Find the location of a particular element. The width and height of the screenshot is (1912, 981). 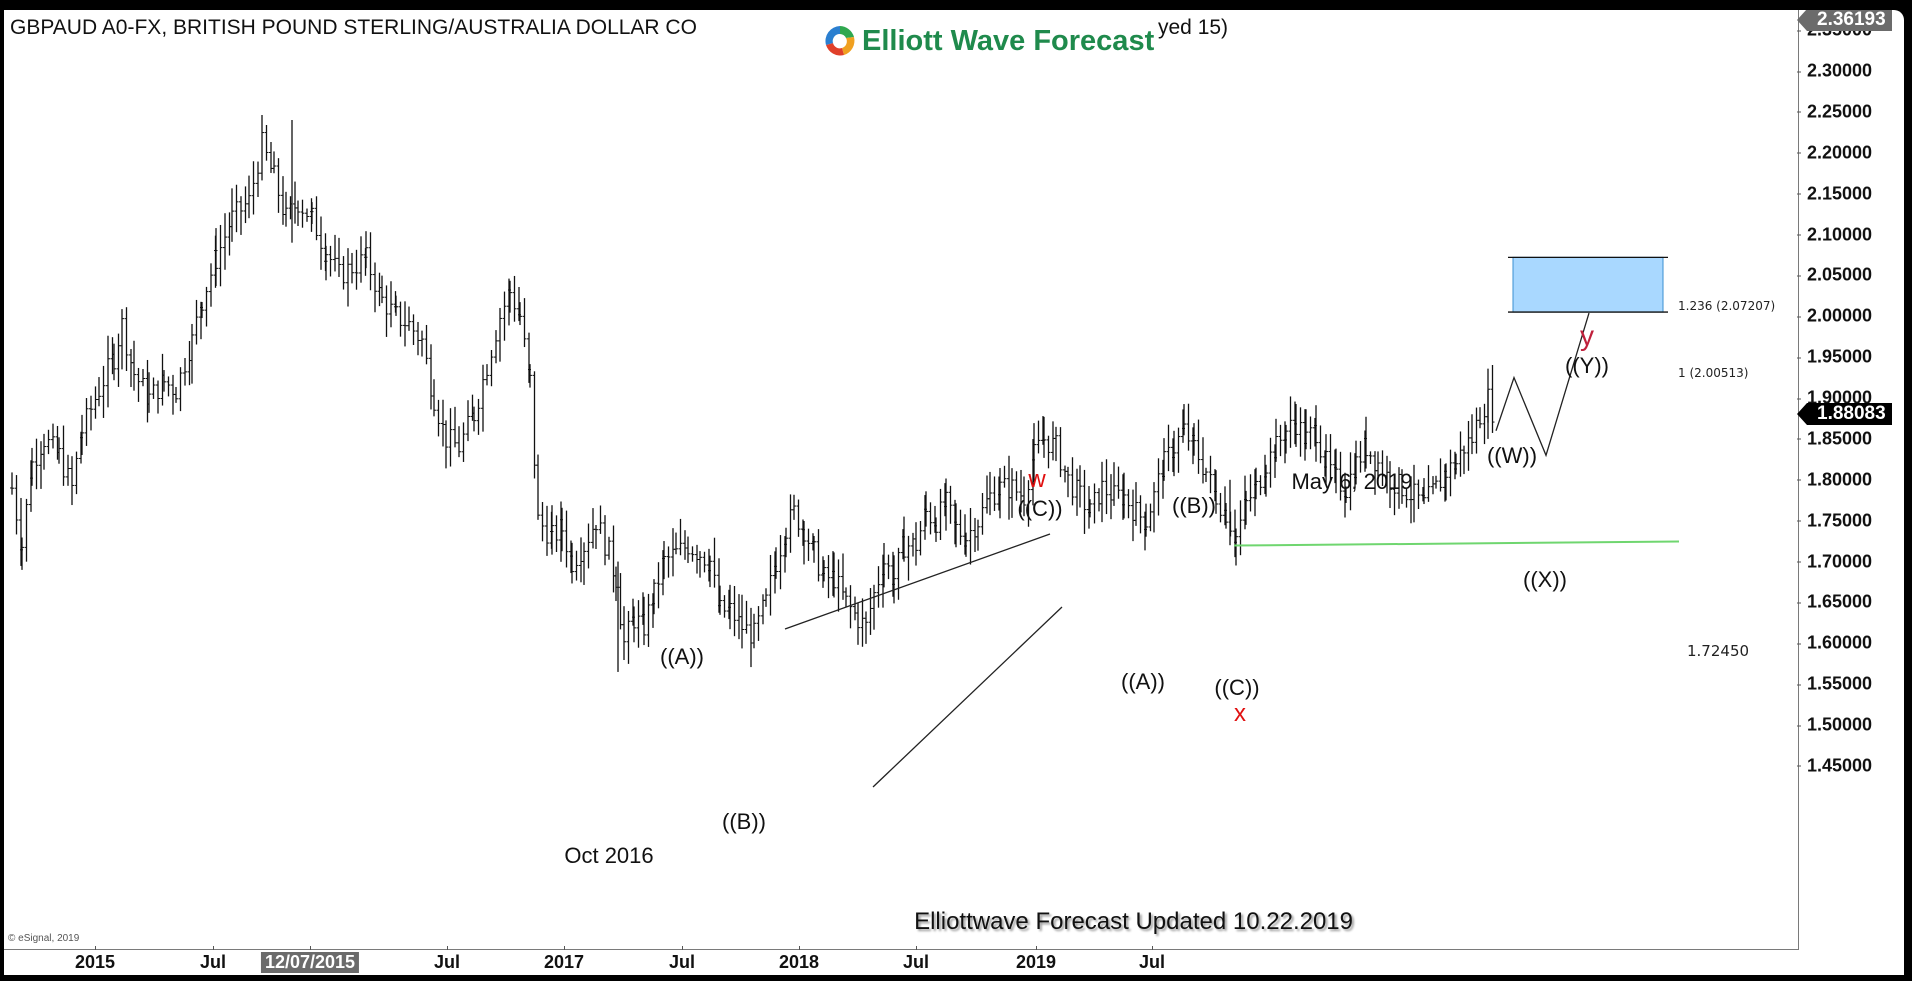

price-tick: 1.75000 is located at coordinates (1834, 520).